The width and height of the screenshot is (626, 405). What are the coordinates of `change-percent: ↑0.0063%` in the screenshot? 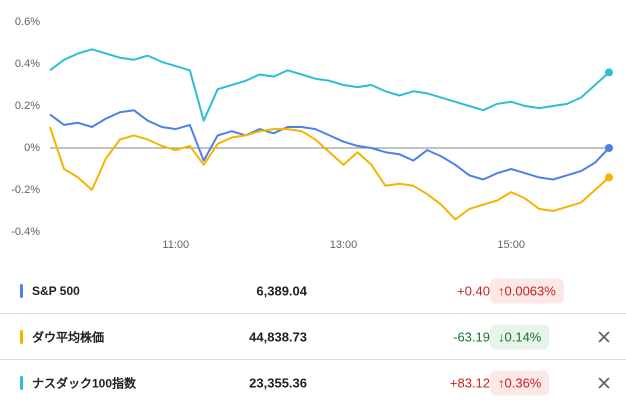 It's located at (527, 290).